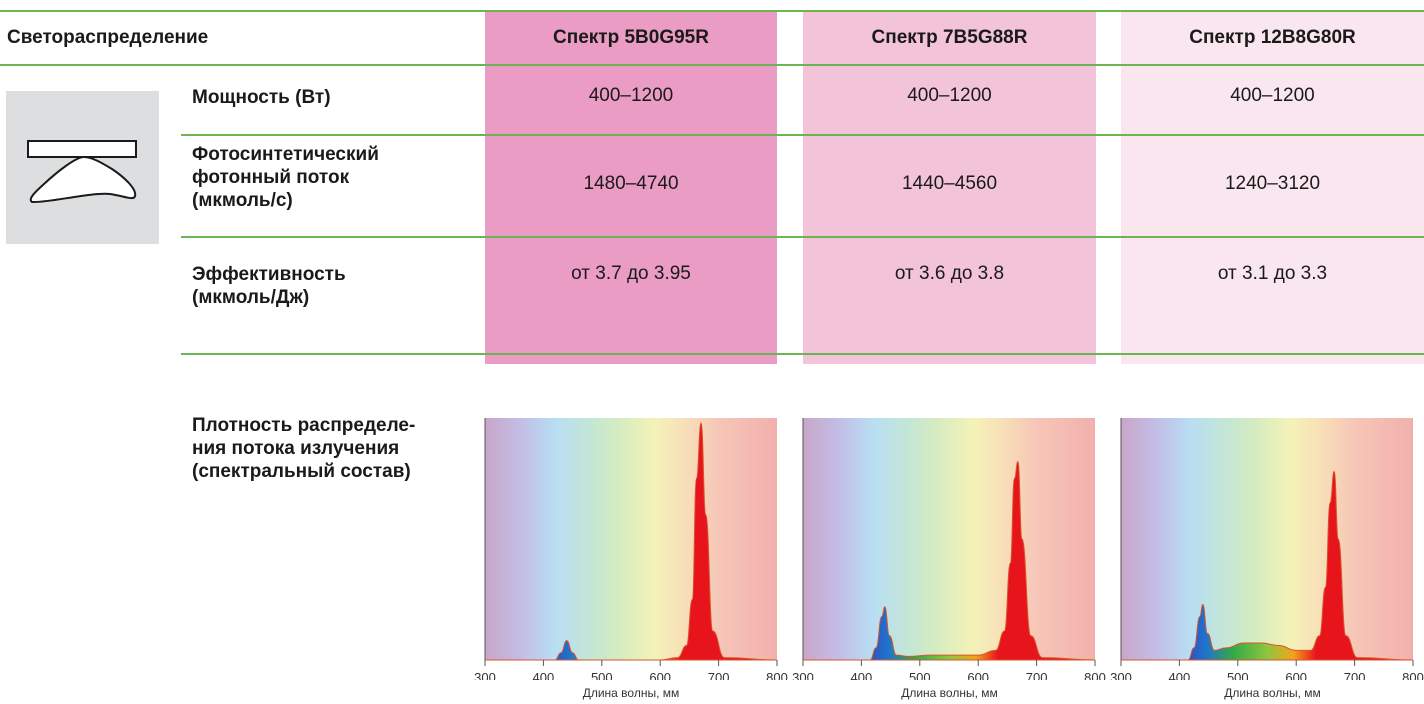 The image size is (1424, 704). I want to click on spectrum-chart-3: 300 400 500 600 700 800, so click(1267, 549).